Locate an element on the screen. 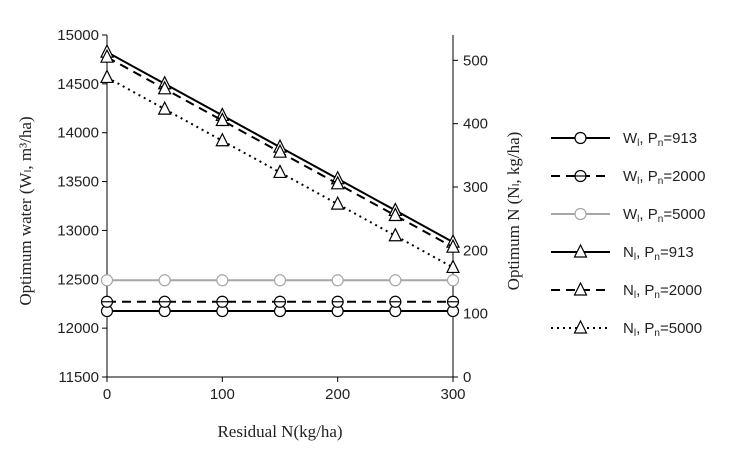 Image resolution: width=740 pixels, height=451 pixels. legend-item-3: Nl, Pn=913 is located at coordinates (622, 253).